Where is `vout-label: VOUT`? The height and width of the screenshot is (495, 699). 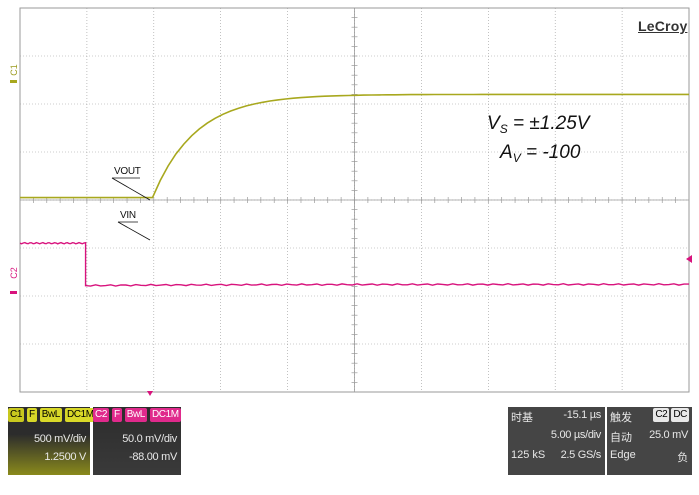 vout-label: VOUT is located at coordinates (127, 171).